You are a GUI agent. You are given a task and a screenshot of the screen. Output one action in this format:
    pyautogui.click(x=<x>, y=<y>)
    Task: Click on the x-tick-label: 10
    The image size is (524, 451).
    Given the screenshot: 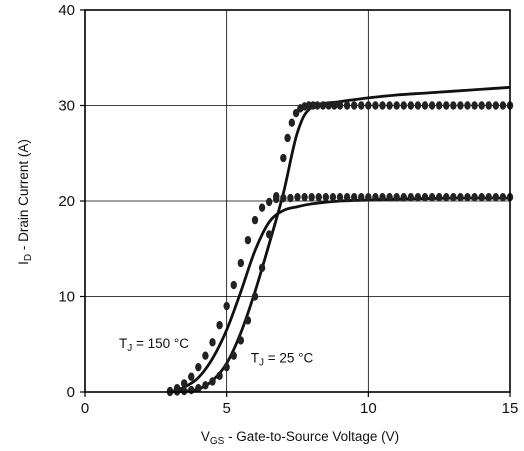 What is the action you would take?
    pyautogui.click(x=368, y=408)
    